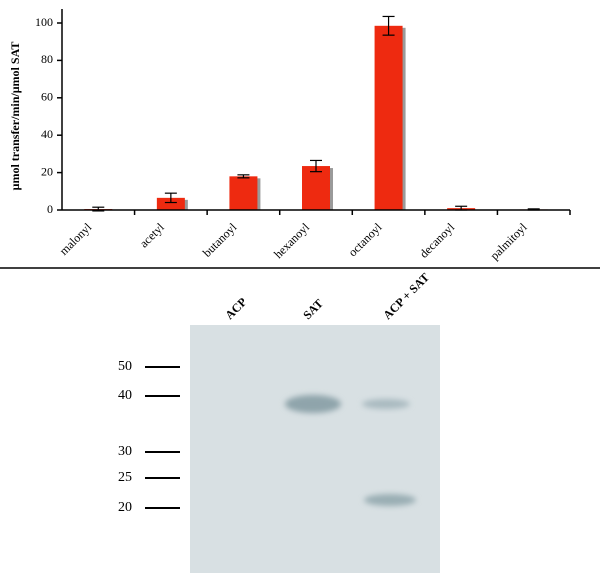 Image resolution: width=600 pixels, height=581 pixels. What do you see at coordinates (125, 366) in the screenshot?
I see `marker-label: 50` at bounding box center [125, 366].